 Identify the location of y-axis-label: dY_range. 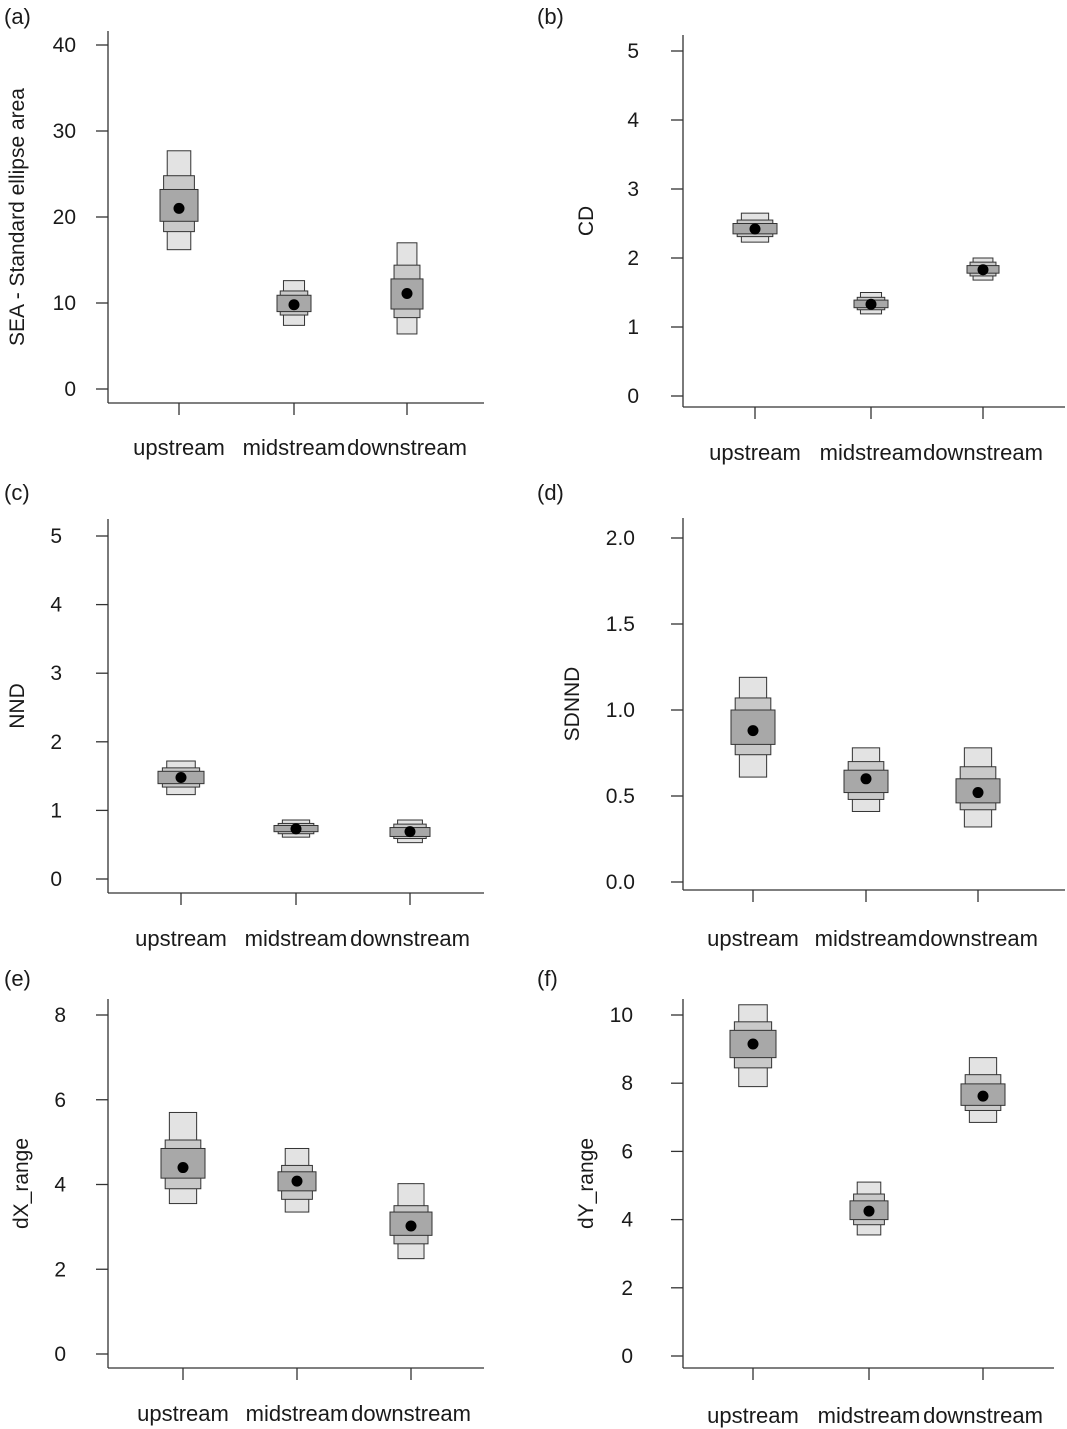
(586, 1183).